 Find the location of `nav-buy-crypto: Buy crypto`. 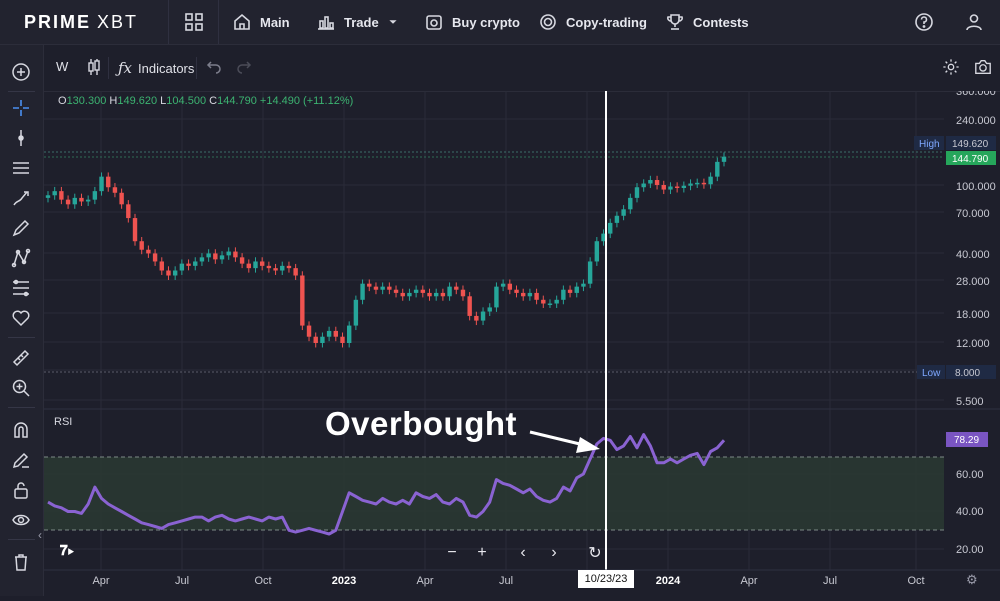

nav-buy-crypto: Buy crypto is located at coordinates (472, 22).